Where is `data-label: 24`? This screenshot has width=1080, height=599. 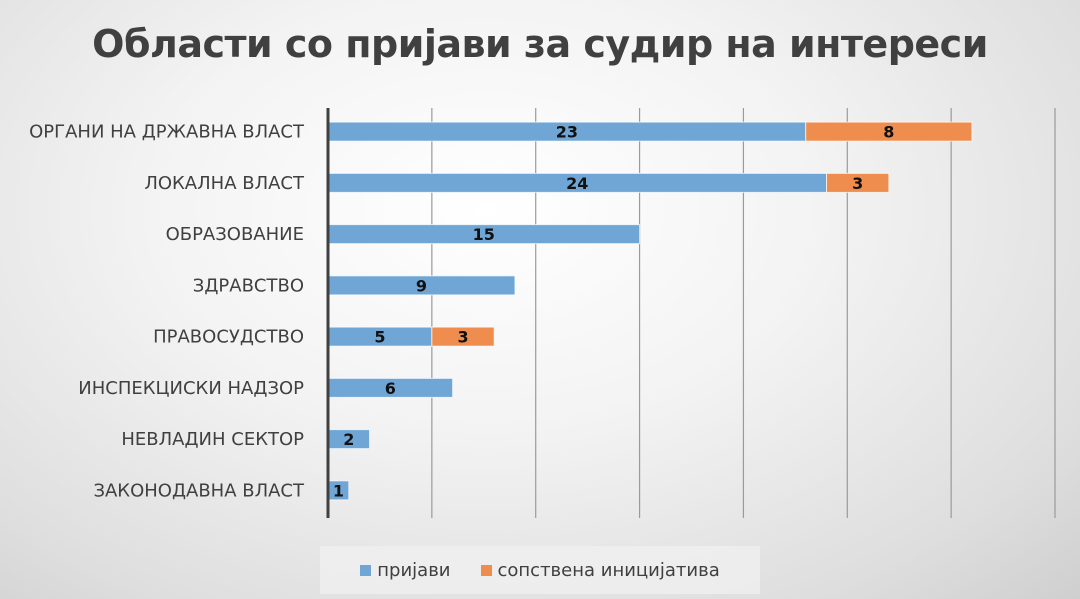
data-label: 24 is located at coordinates (577, 183).